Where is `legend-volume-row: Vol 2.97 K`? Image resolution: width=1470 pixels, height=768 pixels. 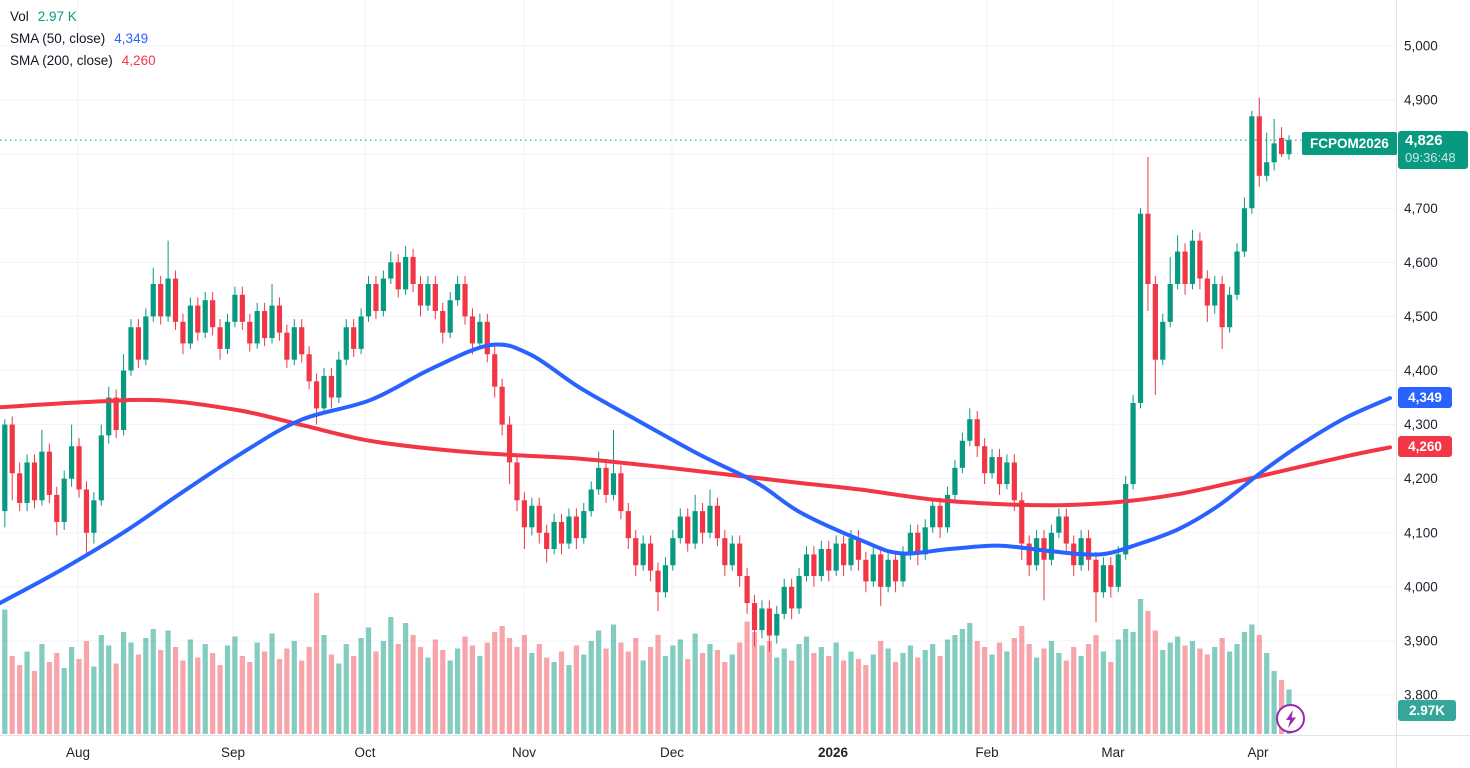 legend-volume-row: Vol 2.97 K is located at coordinates (83, 16).